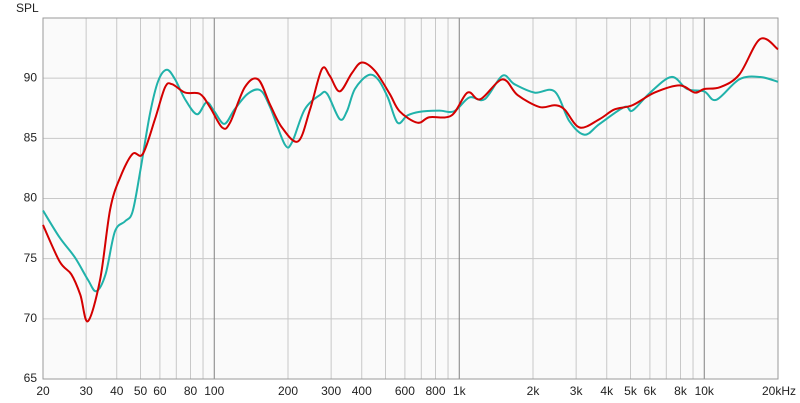  Describe the element at coordinates (160, 391) in the screenshot. I see `x-tick-label: 60` at that location.